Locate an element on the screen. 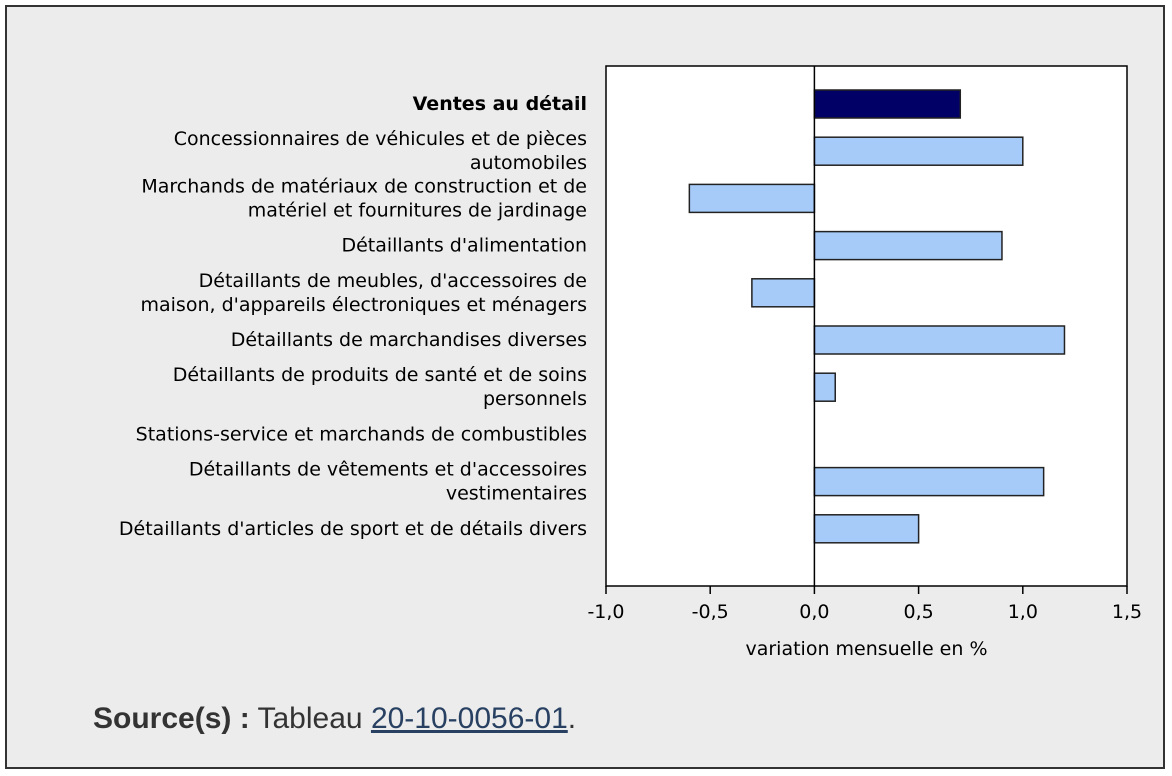 The width and height of the screenshot is (1172, 776). x-tick-label: -1,0 is located at coordinates (605, 612).